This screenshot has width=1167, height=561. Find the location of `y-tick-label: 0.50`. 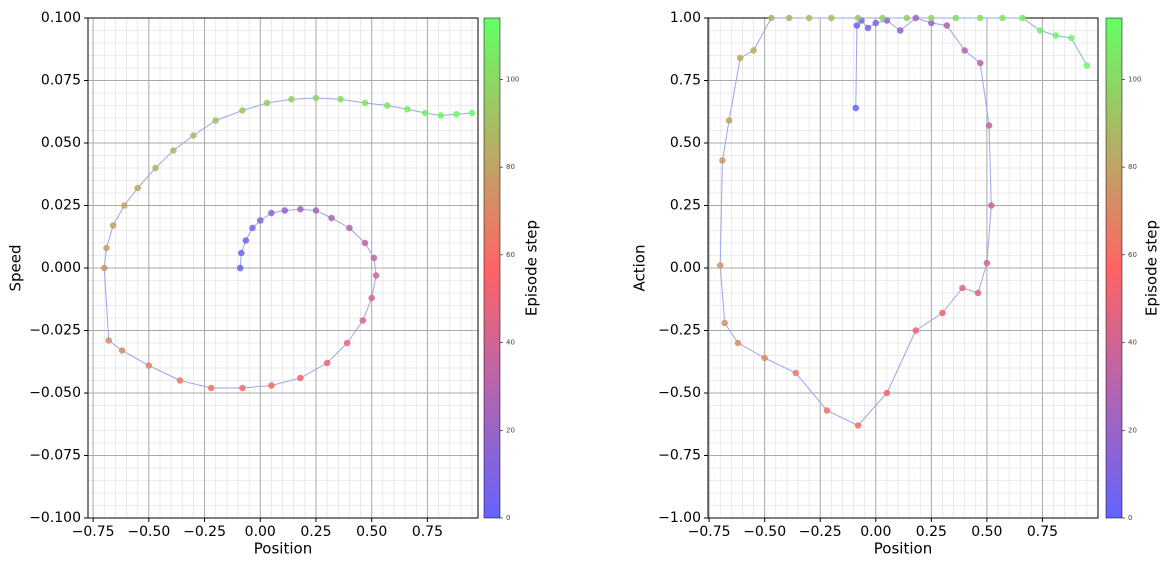

y-tick-label: 0.50 is located at coordinates (685, 143).